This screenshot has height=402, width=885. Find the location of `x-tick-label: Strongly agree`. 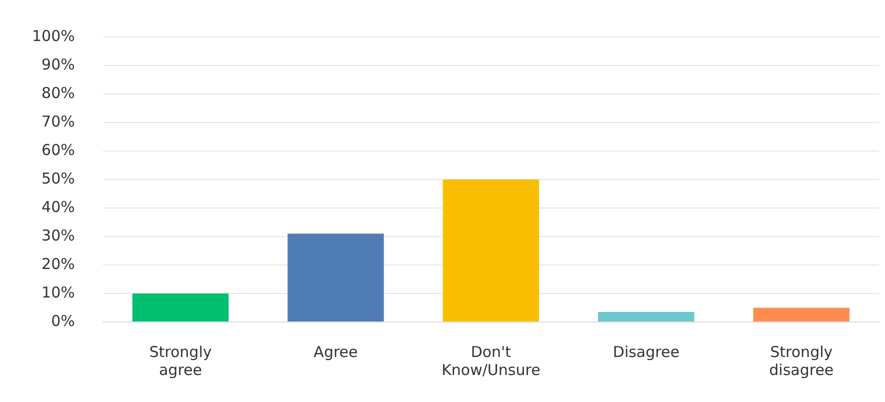

x-tick-label: Strongly agree is located at coordinates (180, 360).